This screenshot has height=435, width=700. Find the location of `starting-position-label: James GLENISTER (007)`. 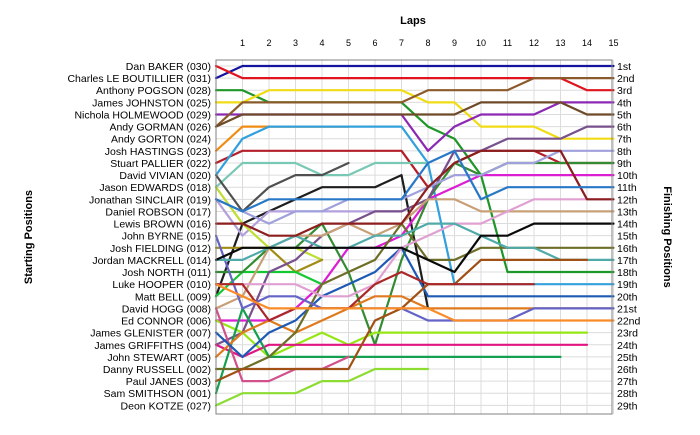

starting-position-label: James GLENISTER (007) is located at coordinates (150, 334).